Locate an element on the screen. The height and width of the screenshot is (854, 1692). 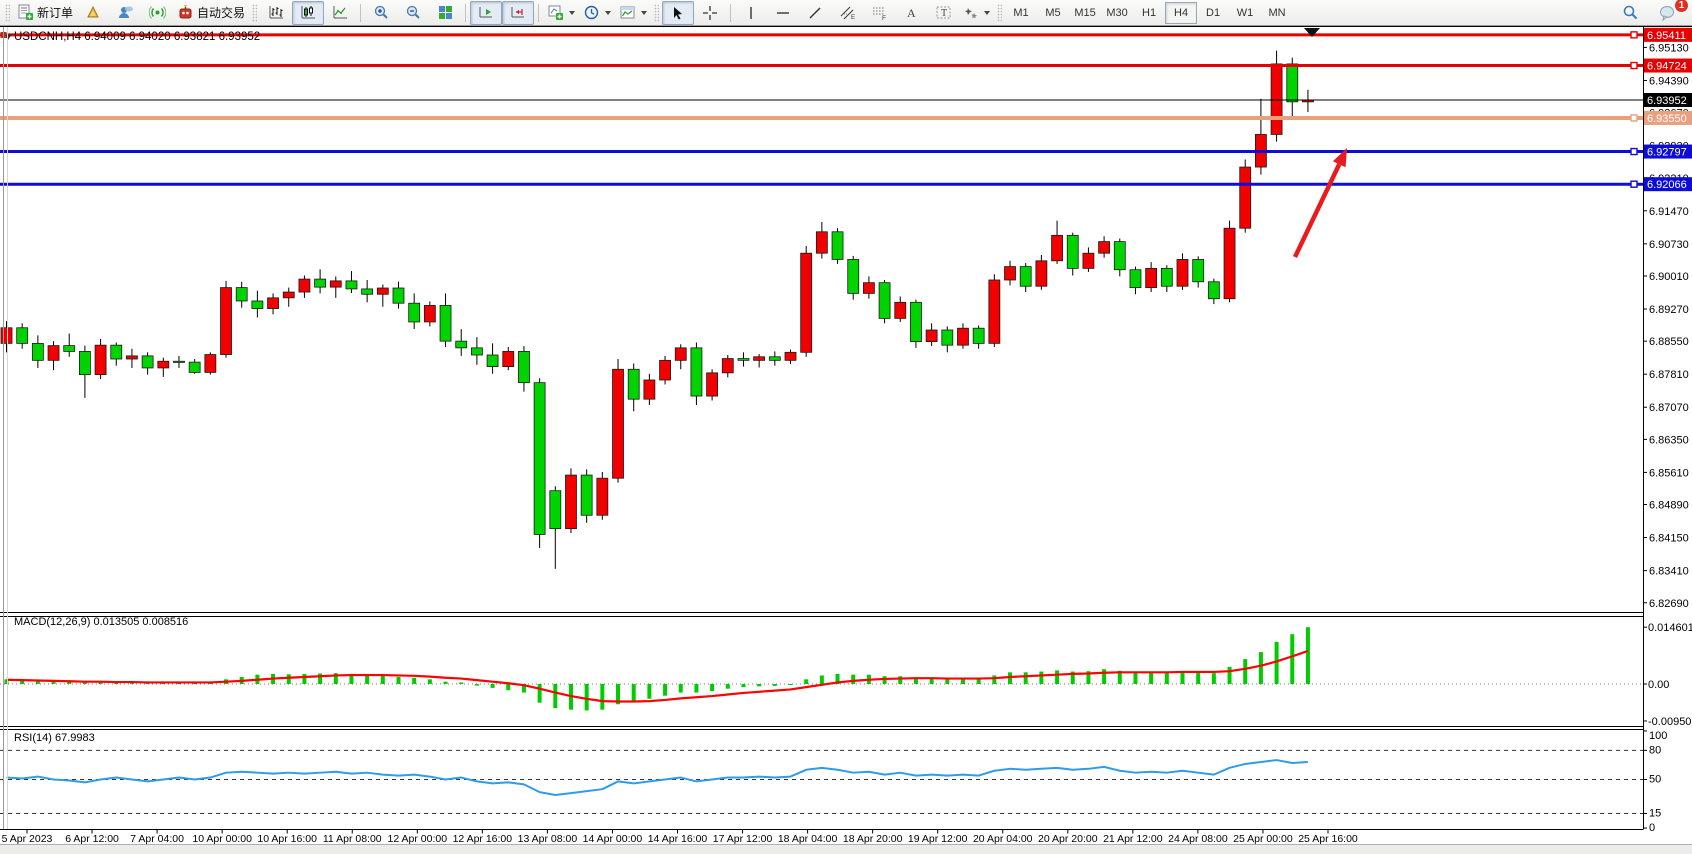
svg-text: A is located at coordinates (911, 13).